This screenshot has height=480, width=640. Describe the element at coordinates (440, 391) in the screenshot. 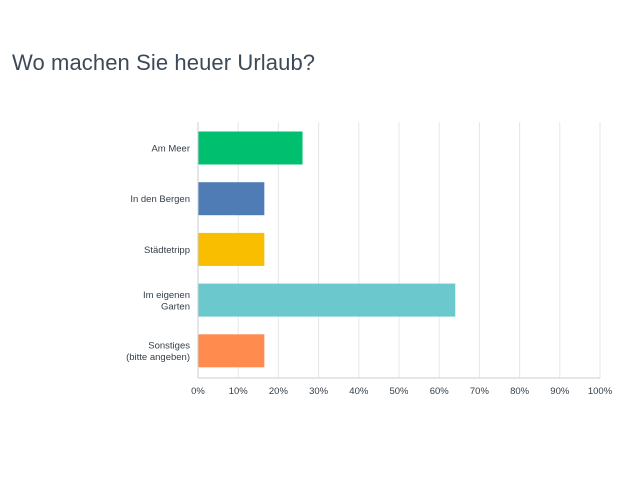

I see `x-tick-label: 60%` at that location.